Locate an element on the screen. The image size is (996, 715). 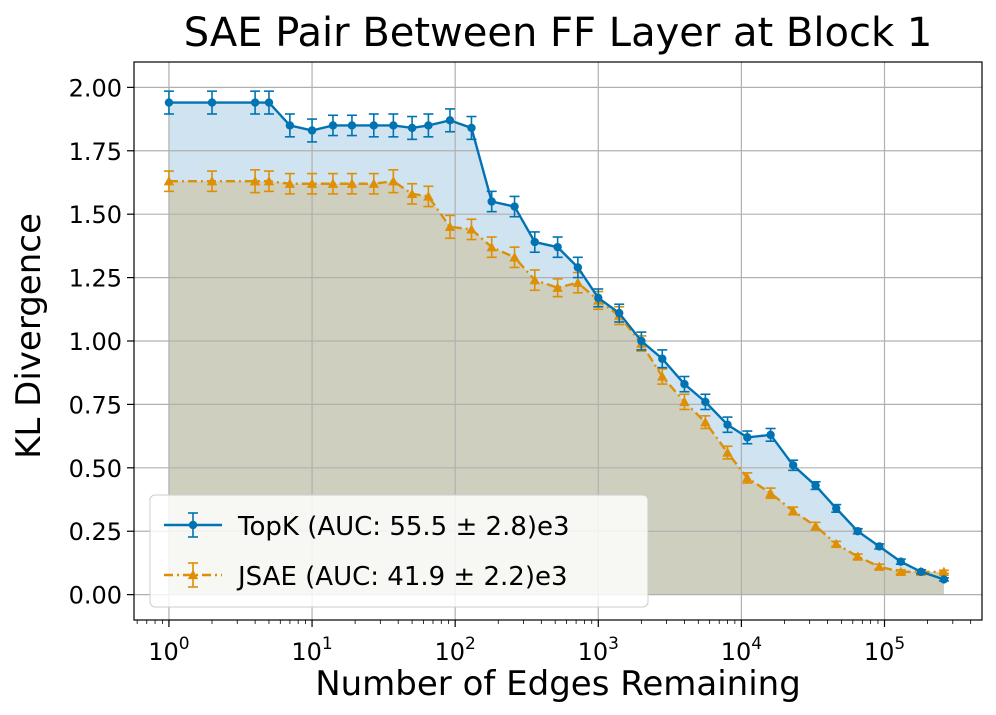
legend-label-0: TopK (AUC: 55.5 ± 2.8)e3 is located at coordinates (403, 527).